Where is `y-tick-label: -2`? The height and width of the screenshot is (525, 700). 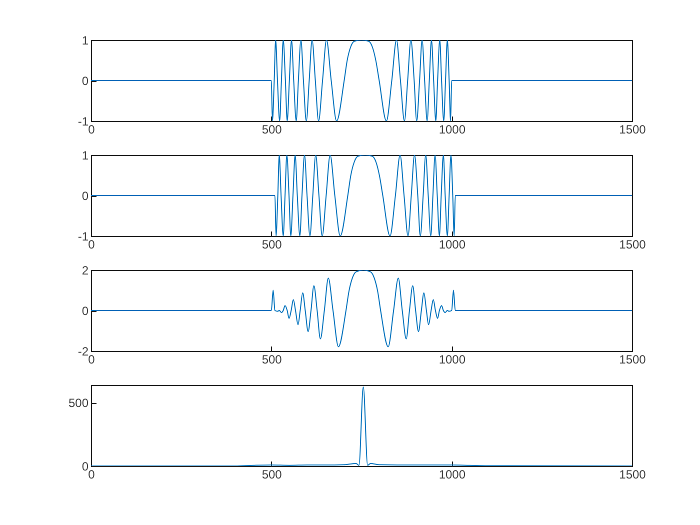
y-tick-label: -2 is located at coordinates (83, 351).